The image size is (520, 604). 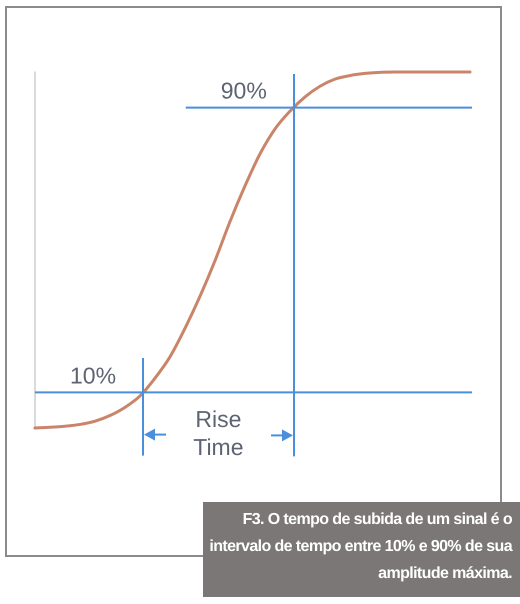 I want to click on annotation: Rise Time, so click(x=218, y=433).